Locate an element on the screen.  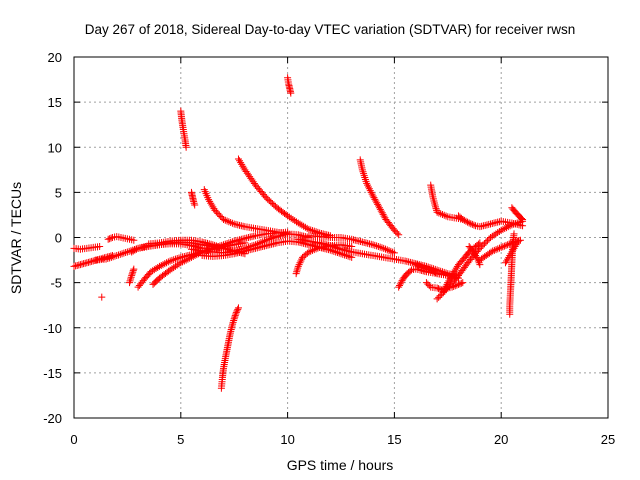
series-arc-y is located at coordinates (447, 202).